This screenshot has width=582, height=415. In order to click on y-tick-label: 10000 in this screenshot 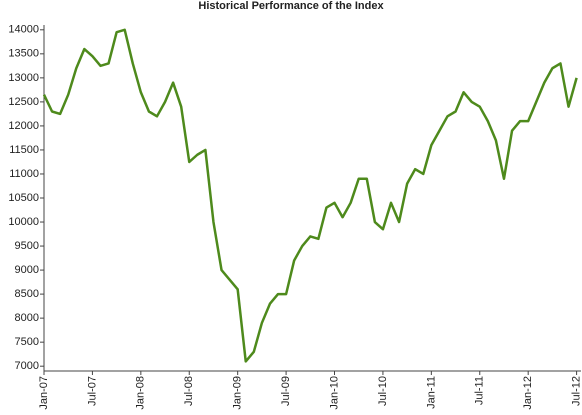, I will do `click(23, 222)`.